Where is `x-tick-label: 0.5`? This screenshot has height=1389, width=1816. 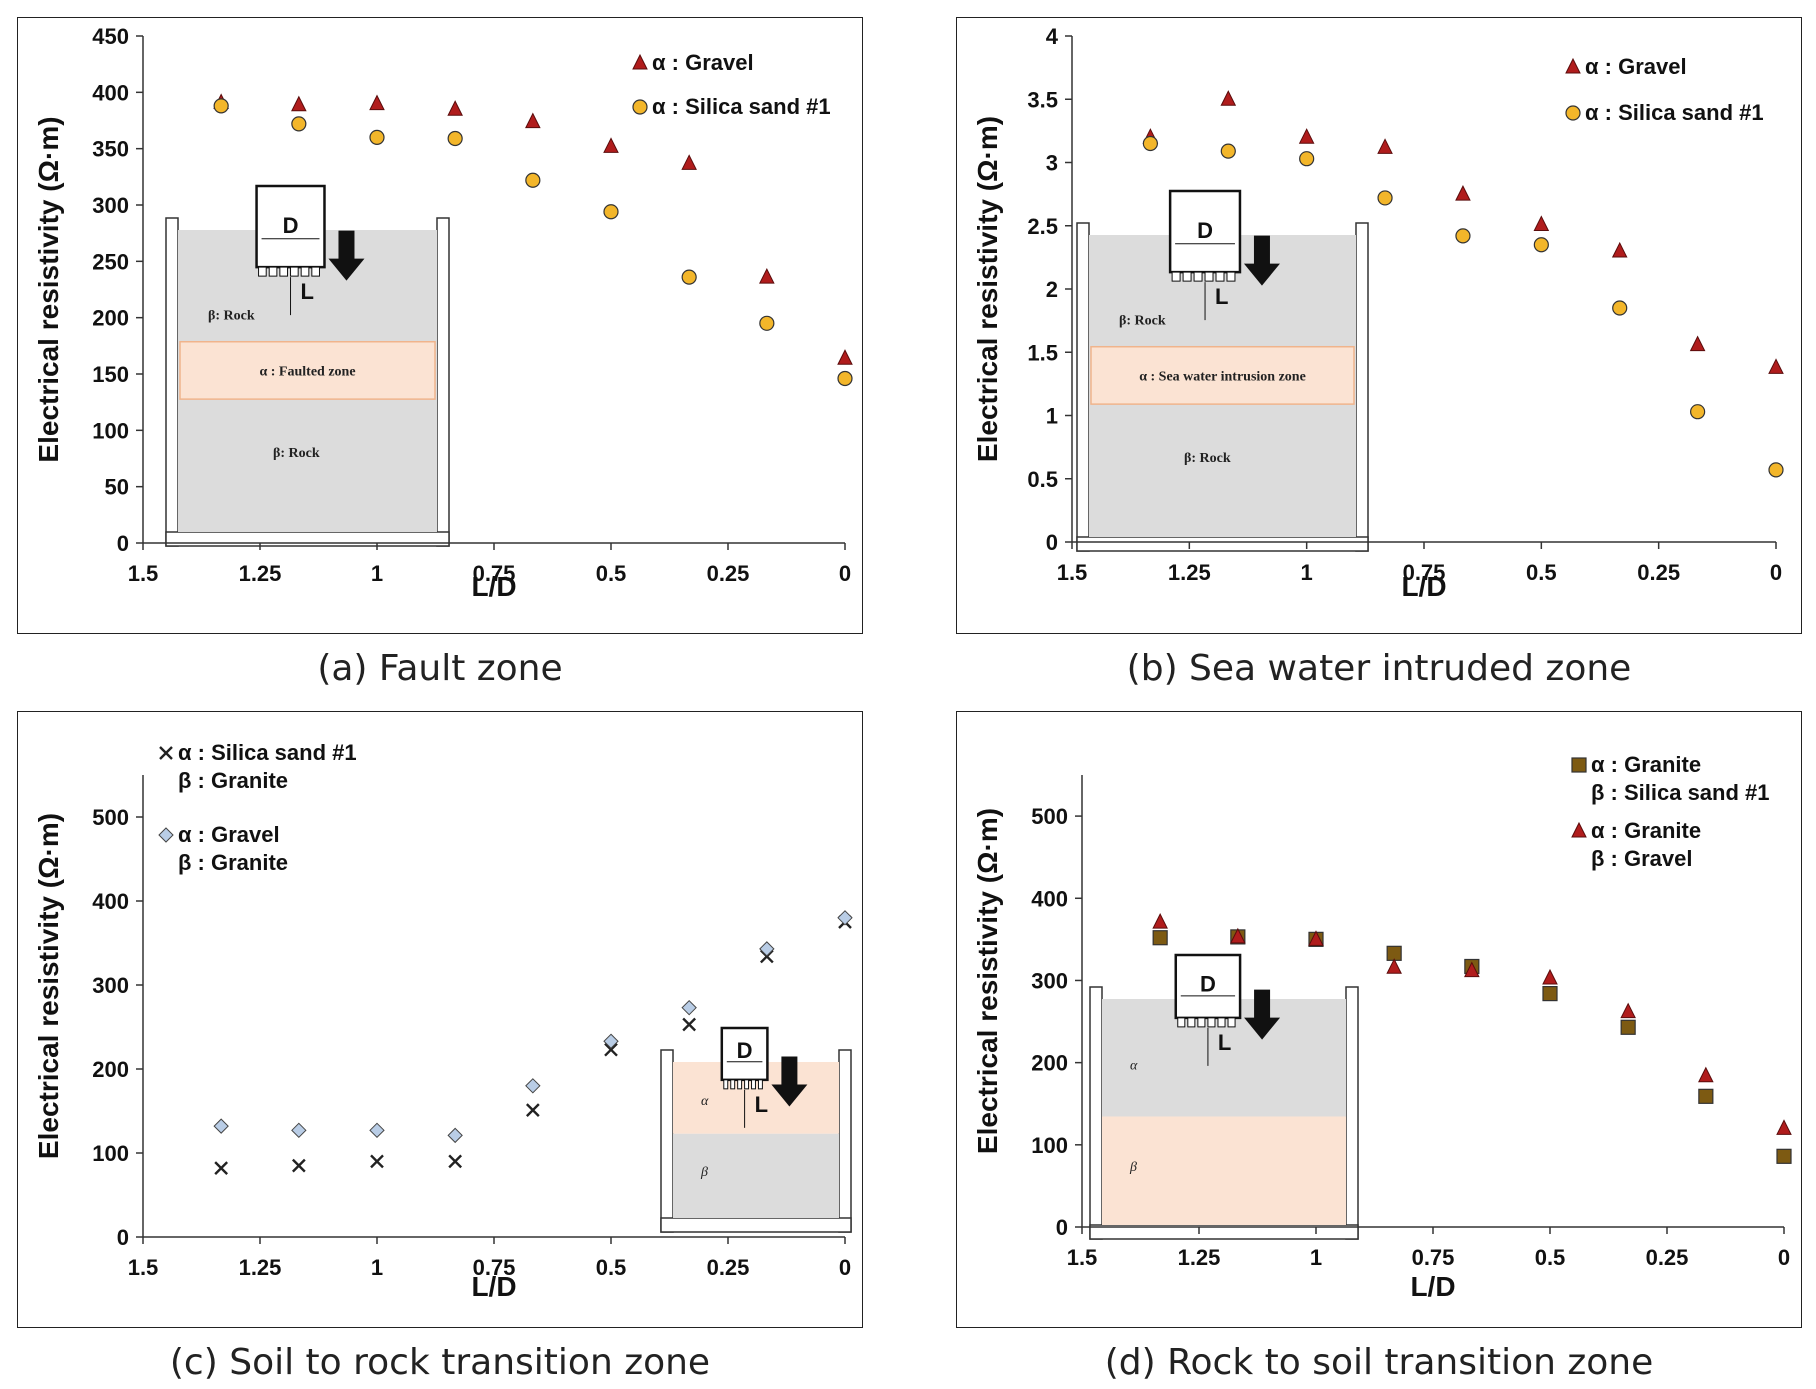 x-tick-label: 0.5 is located at coordinates (1541, 572).